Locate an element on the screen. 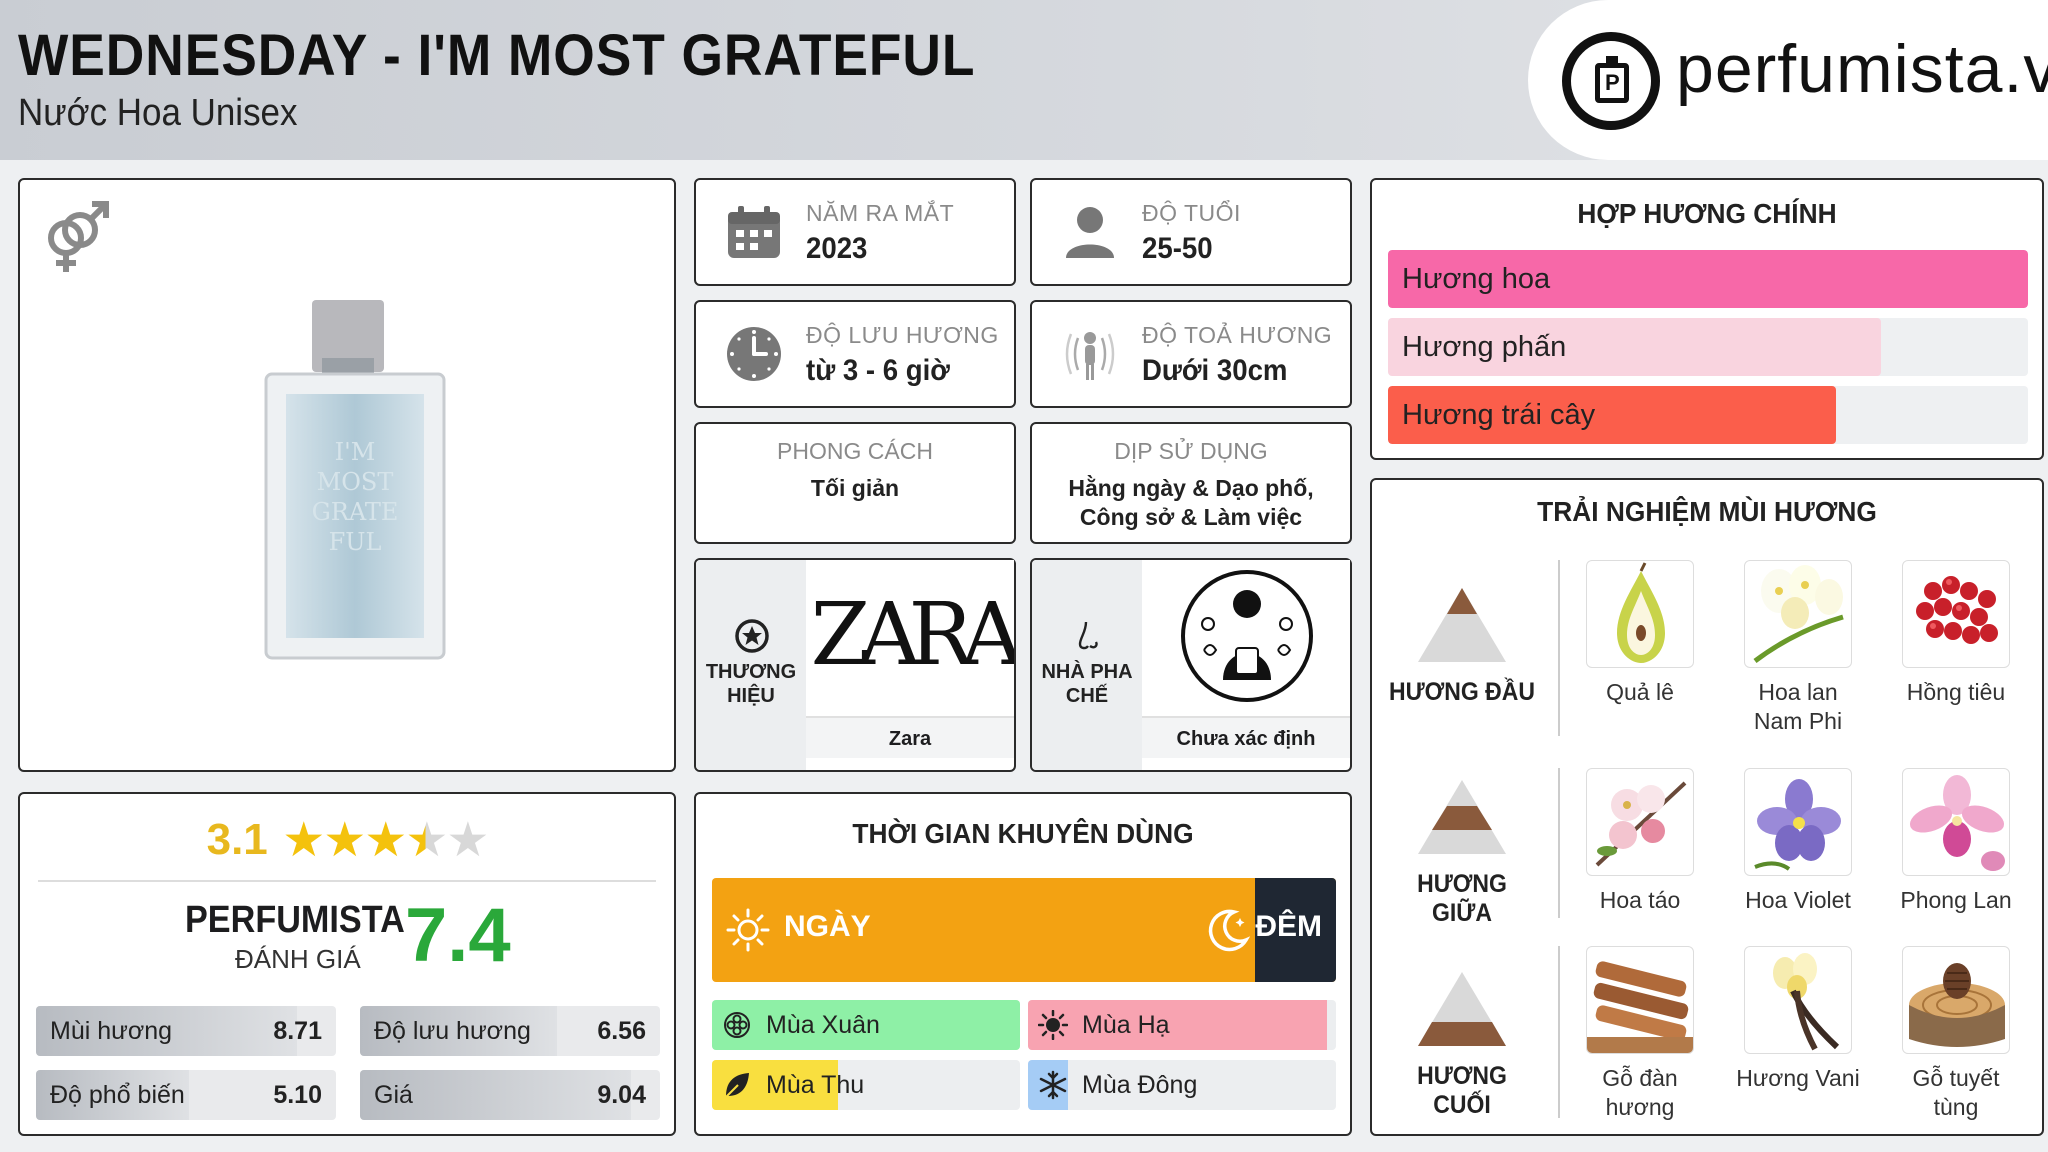 Image resolution: width=2048 pixels, height=1152 pixels. svg-text: MOST is located at coordinates (355, 482).